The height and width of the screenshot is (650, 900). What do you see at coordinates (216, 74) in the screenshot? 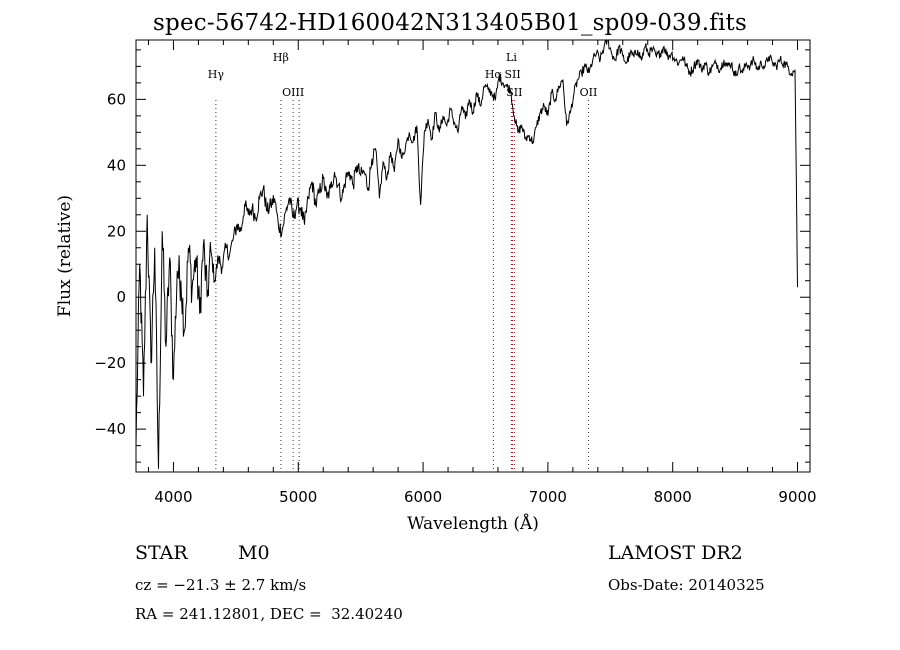
I see `line-marker-label: Hγ` at bounding box center [216, 74].